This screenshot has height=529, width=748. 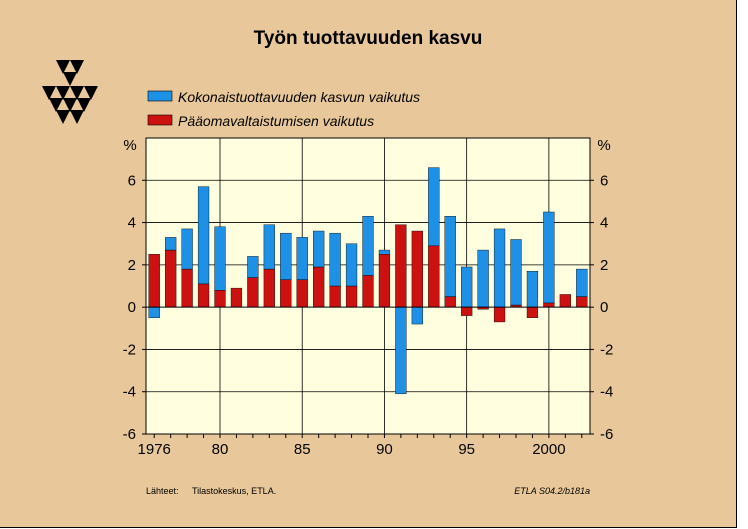 I want to click on x-tick-label: 1976, so click(x=154, y=449).